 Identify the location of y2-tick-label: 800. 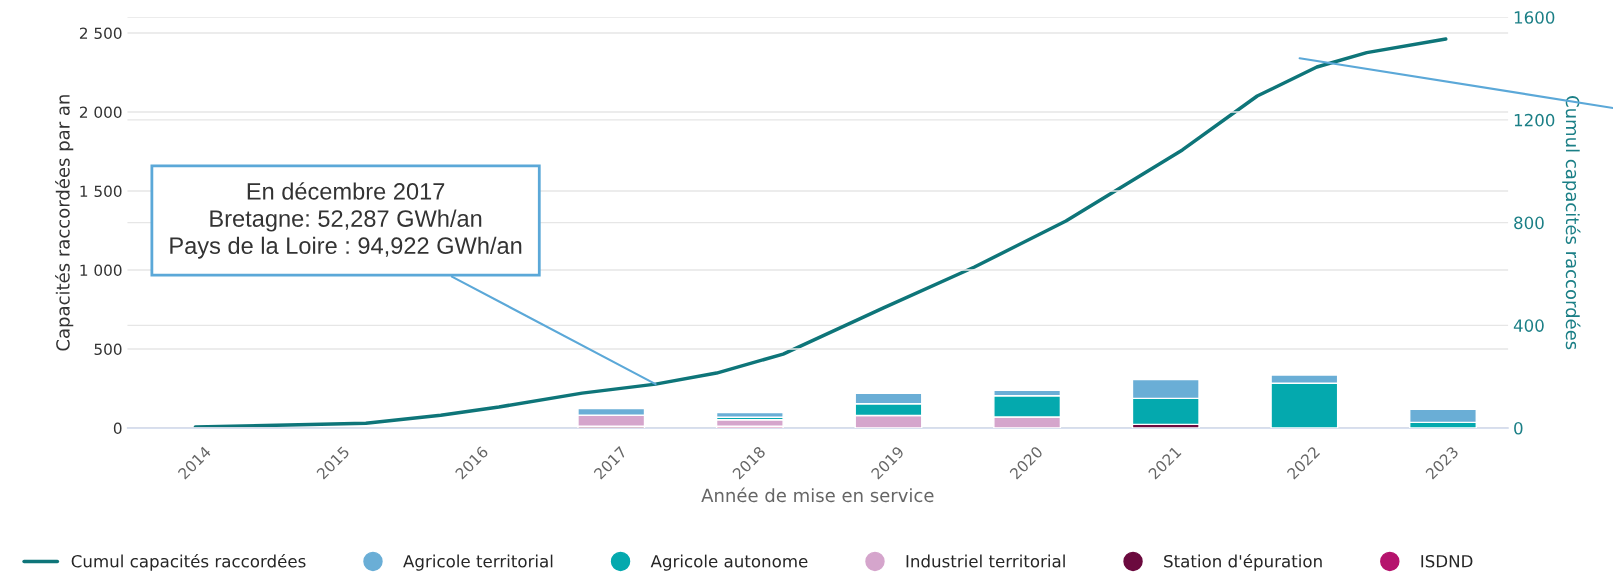
(1529, 223).